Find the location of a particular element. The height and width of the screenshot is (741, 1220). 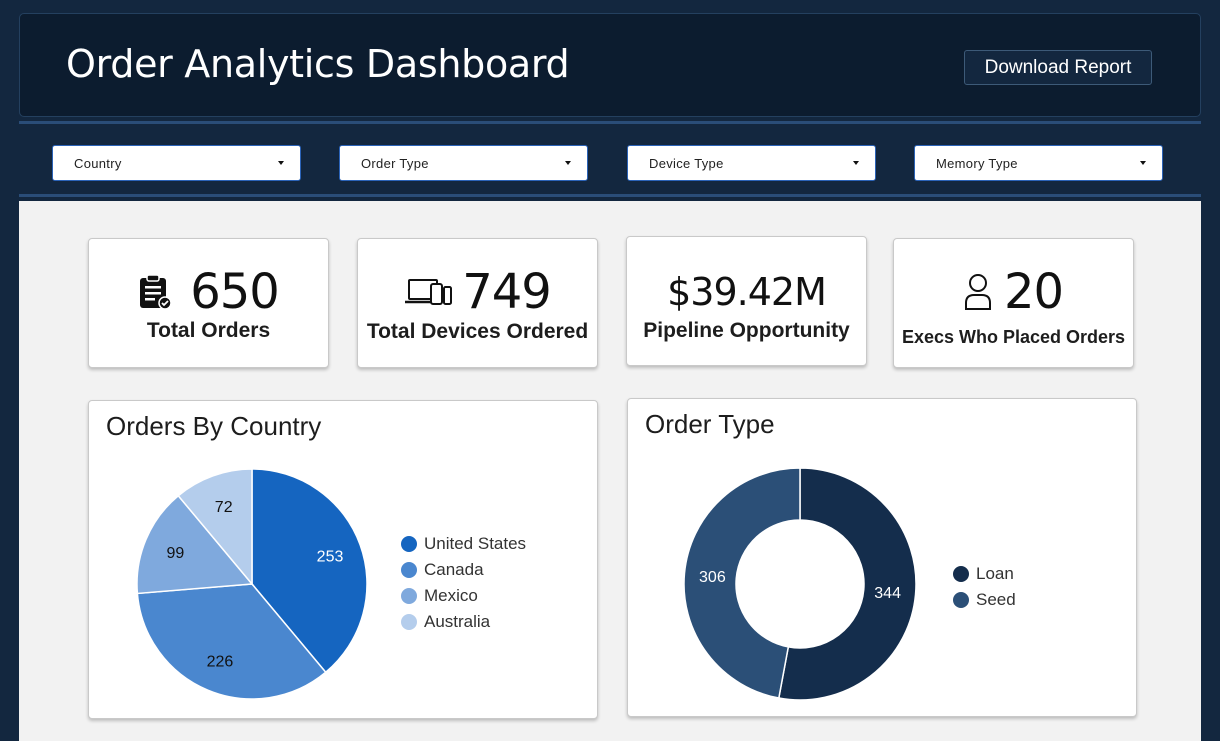

memory-type-dropdown-label: Memory Type is located at coordinates (977, 163).